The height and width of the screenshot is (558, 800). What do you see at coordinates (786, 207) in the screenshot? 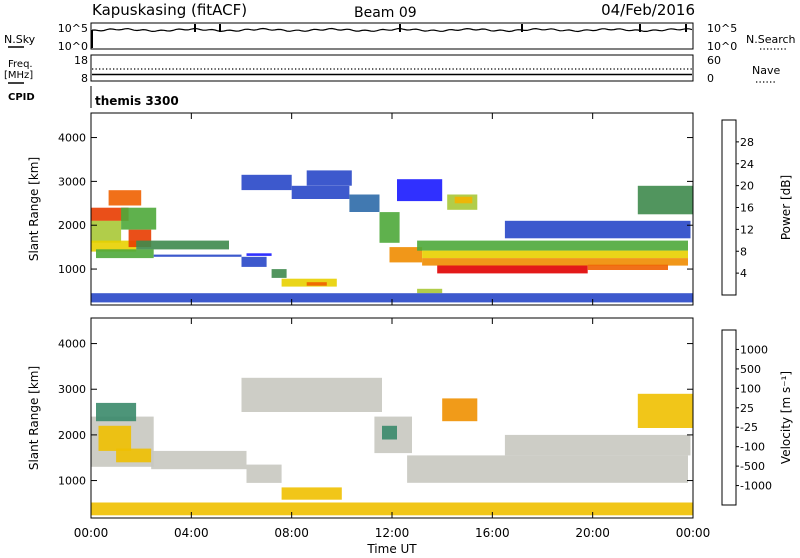
I see `colorbar-title: Power [dB]` at bounding box center [786, 207].